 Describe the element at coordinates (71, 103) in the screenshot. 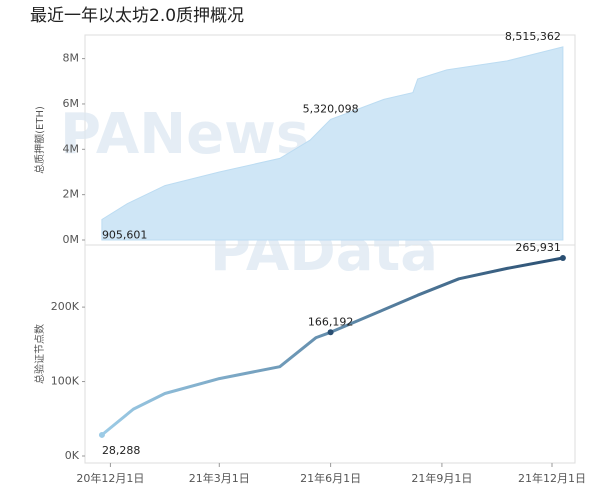

I see `y-tick-label: 6M` at that location.